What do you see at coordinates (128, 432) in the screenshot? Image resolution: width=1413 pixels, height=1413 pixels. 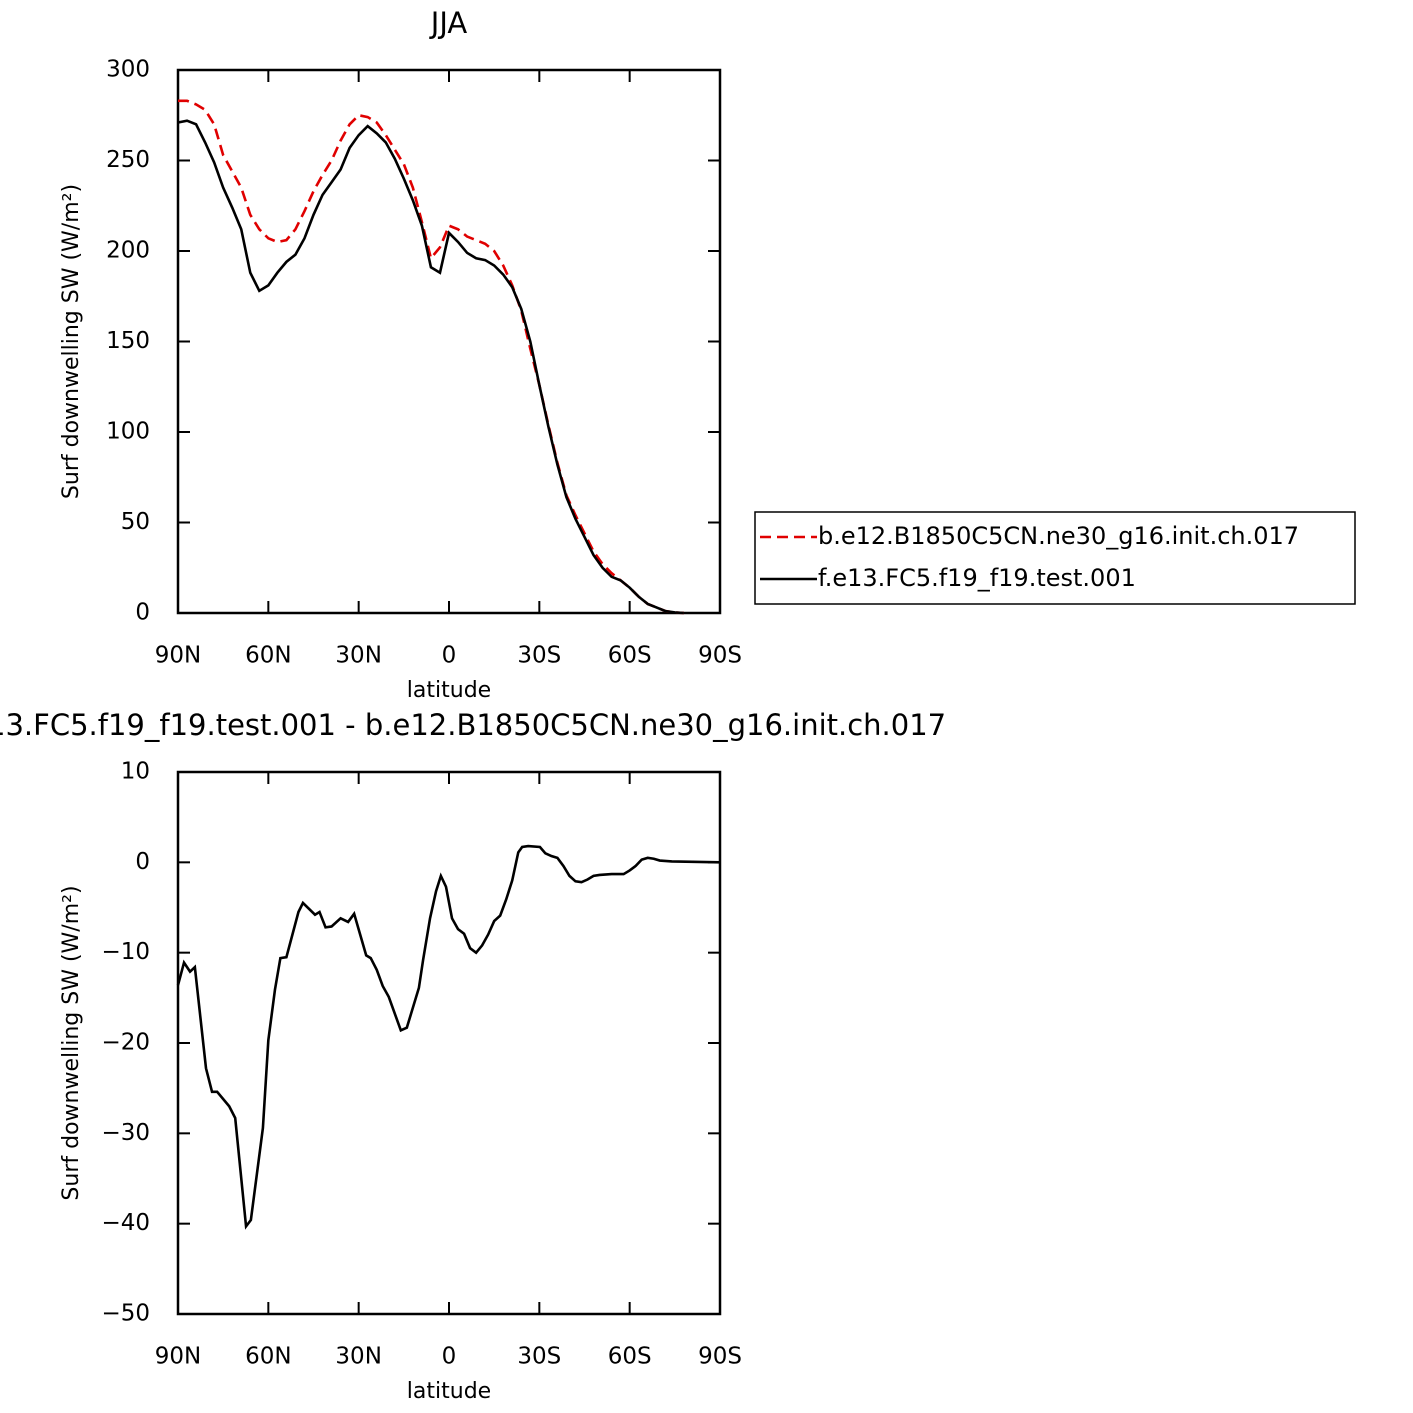 I see `y-tick-label: 100` at bounding box center [128, 432].